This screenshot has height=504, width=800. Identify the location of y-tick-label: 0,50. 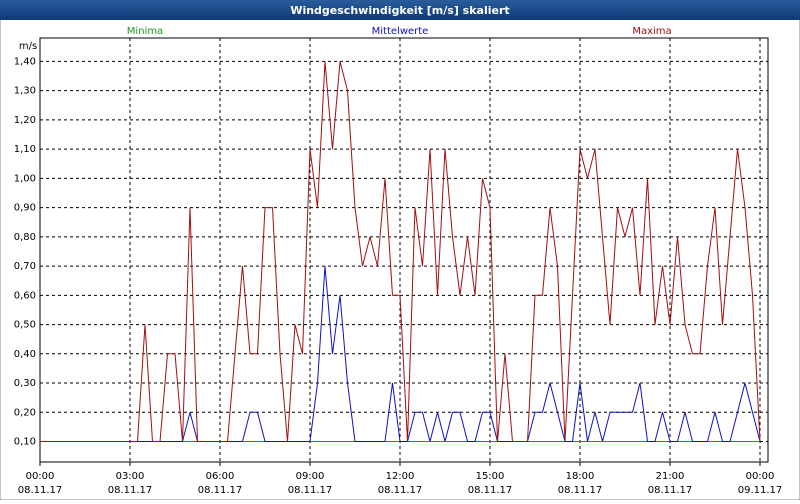
(25, 325).